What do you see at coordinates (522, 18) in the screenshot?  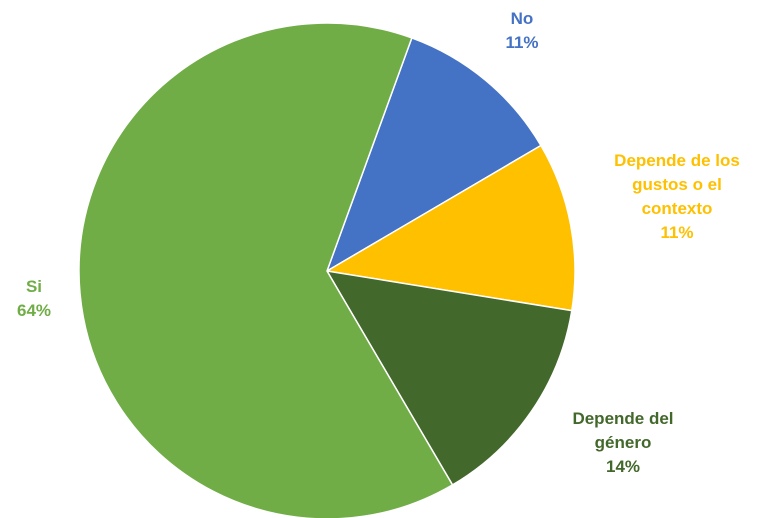 I see `slice-category-label: No` at bounding box center [522, 18].